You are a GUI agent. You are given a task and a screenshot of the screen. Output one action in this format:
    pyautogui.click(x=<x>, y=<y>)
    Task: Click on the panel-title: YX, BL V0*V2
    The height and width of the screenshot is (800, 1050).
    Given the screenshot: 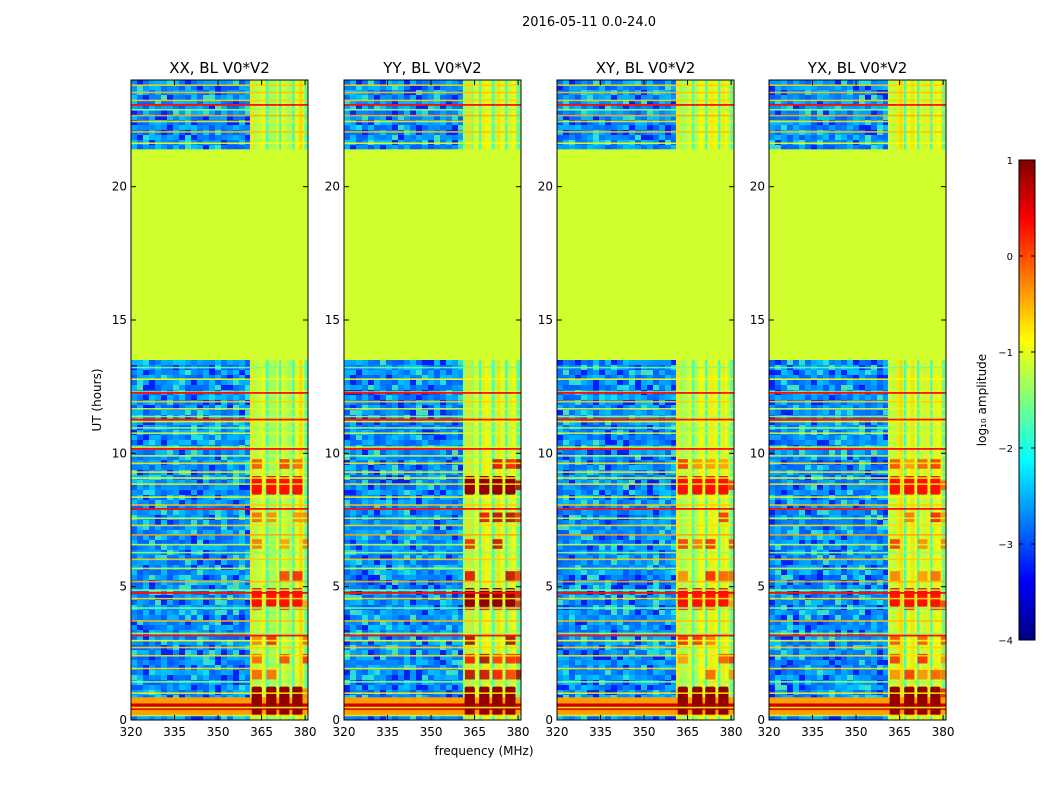 What is the action you would take?
    pyautogui.click(x=857, y=68)
    